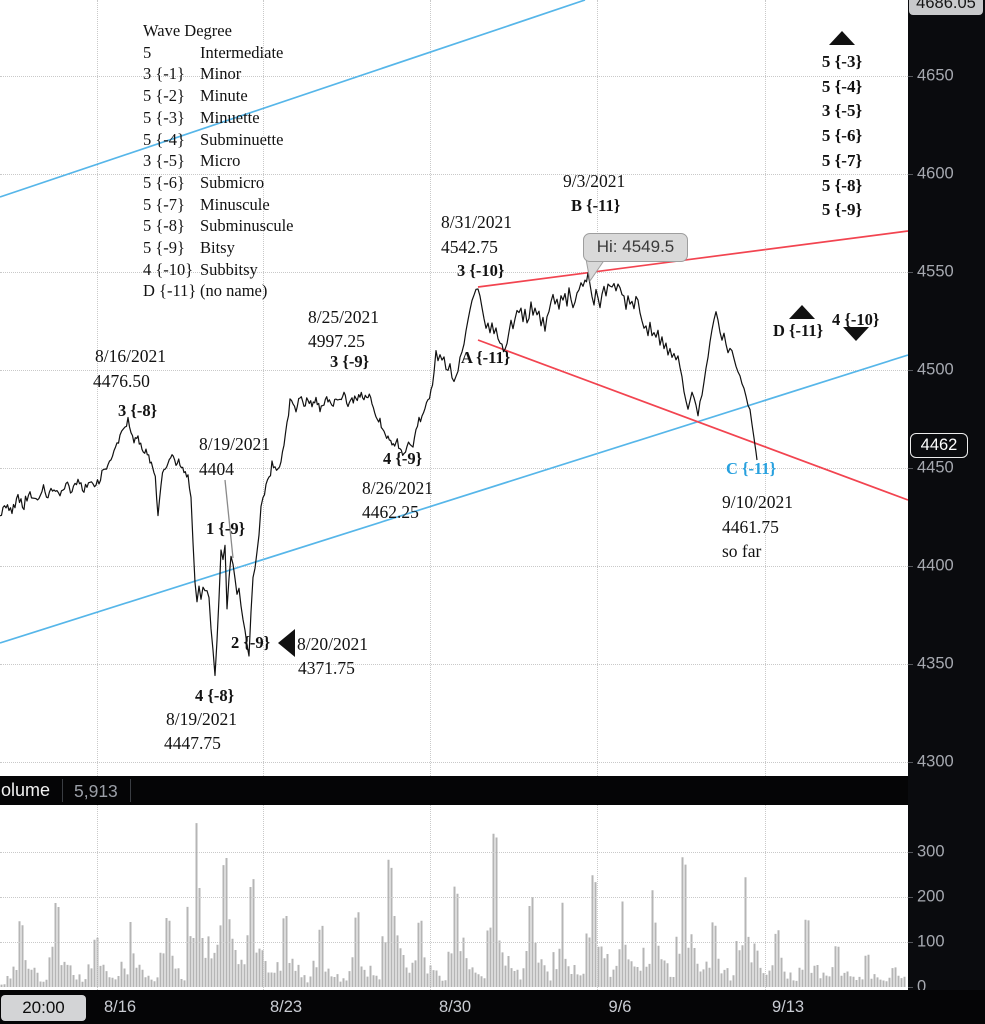 This screenshot has width=985, height=1024. What do you see at coordinates (946, 7) in the screenshot?
I see `upper-price-tag: 4686.05` at bounding box center [946, 7].